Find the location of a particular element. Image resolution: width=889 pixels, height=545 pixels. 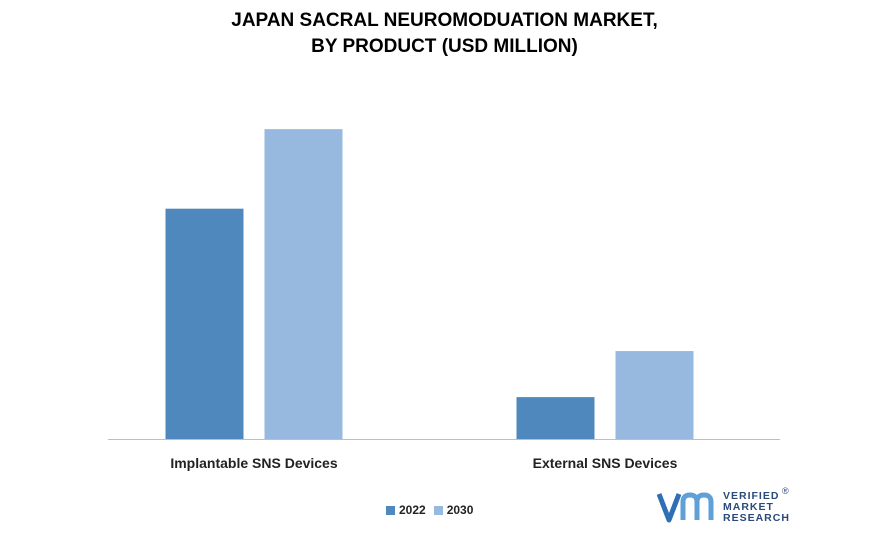

bar-implantable-2030 is located at coordinates (303, 284).